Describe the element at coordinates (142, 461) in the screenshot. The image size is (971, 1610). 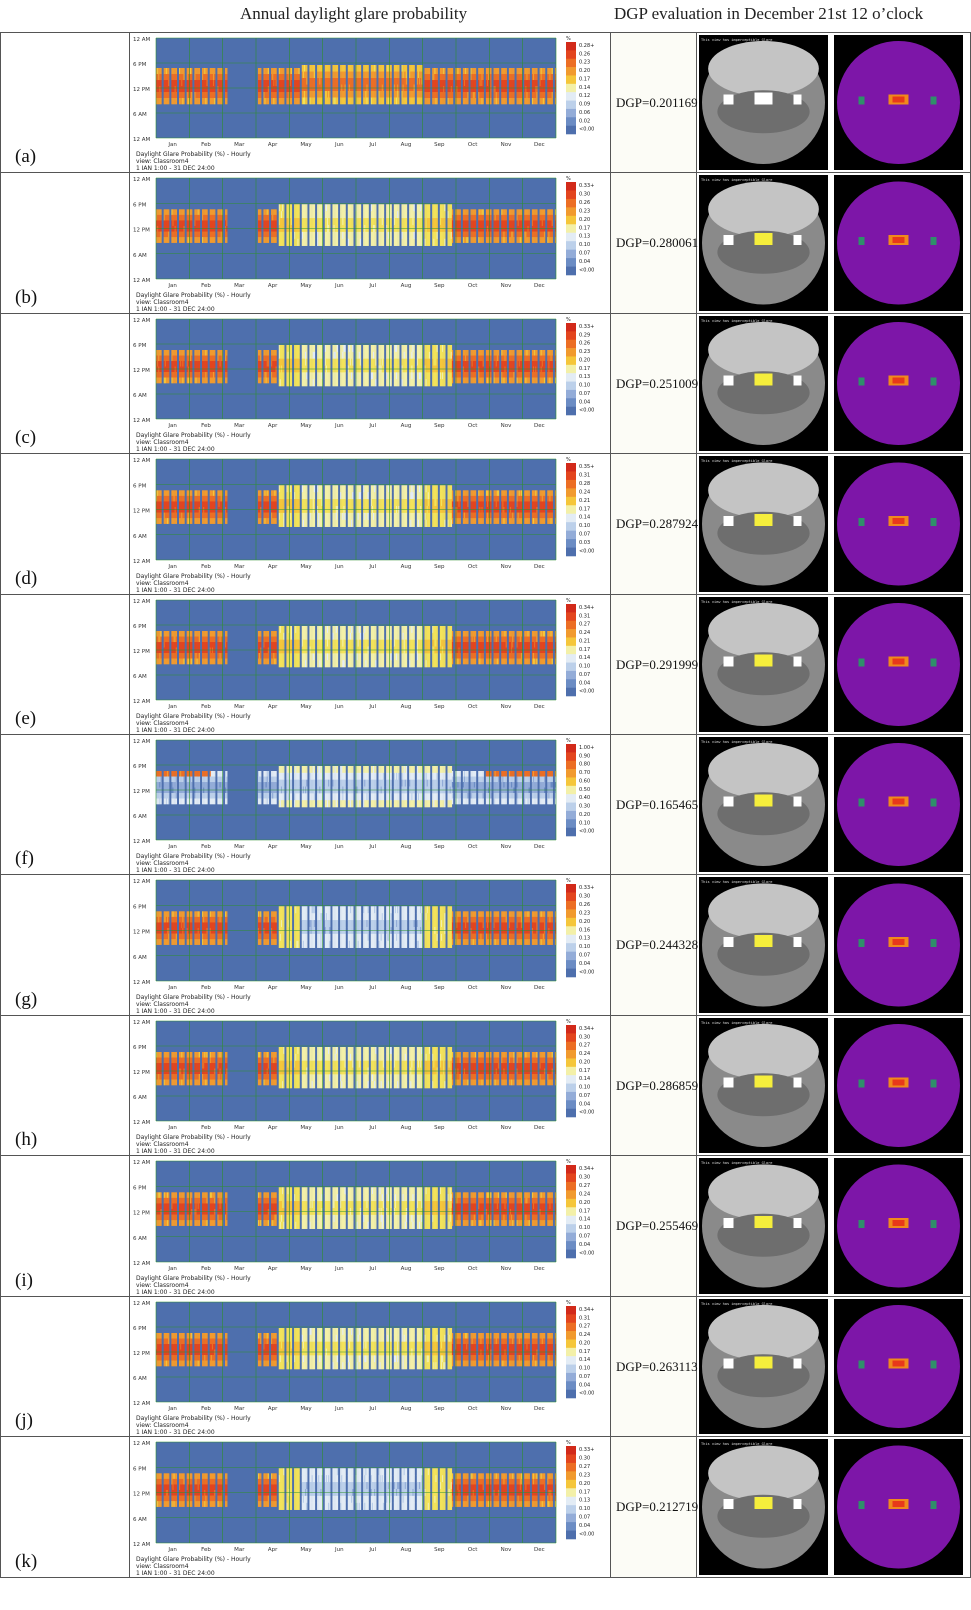
I see `y-tick-label: 12 AM` at that location.